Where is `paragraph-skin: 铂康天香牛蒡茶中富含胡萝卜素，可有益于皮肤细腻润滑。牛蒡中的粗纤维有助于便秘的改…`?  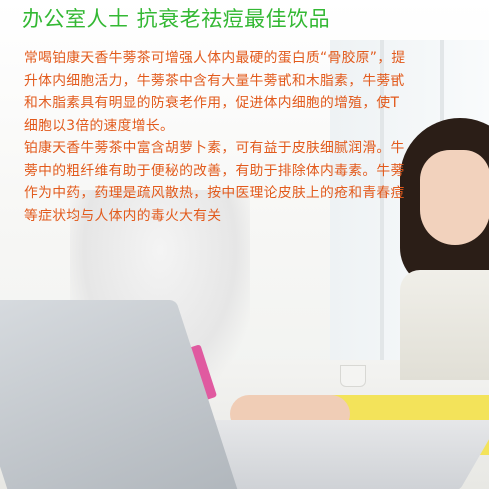 paragraph-skin: 铂康天香牛蒡茶中富含胡萝卜素，可有益于皮肤细腻润滑。牛蒡中的粗纤维有助于便秘的改… is located at coordinates (214, 182).